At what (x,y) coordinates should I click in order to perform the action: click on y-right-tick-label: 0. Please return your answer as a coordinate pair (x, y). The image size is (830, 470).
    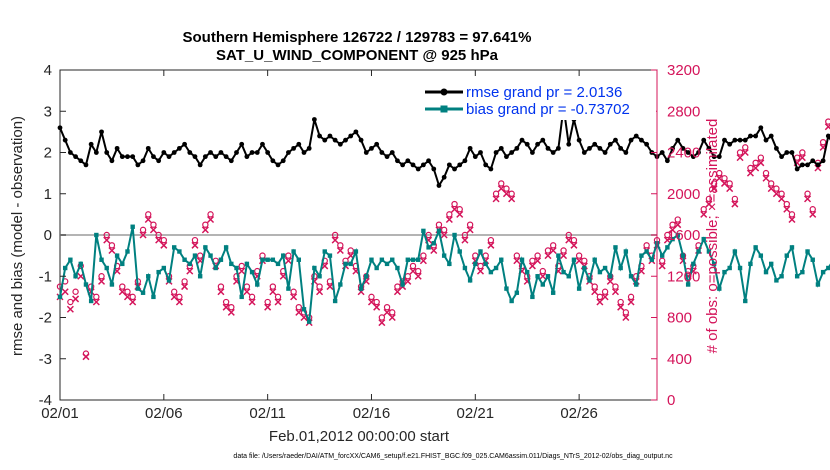
    Looking at the image, I should click on (671, 400).